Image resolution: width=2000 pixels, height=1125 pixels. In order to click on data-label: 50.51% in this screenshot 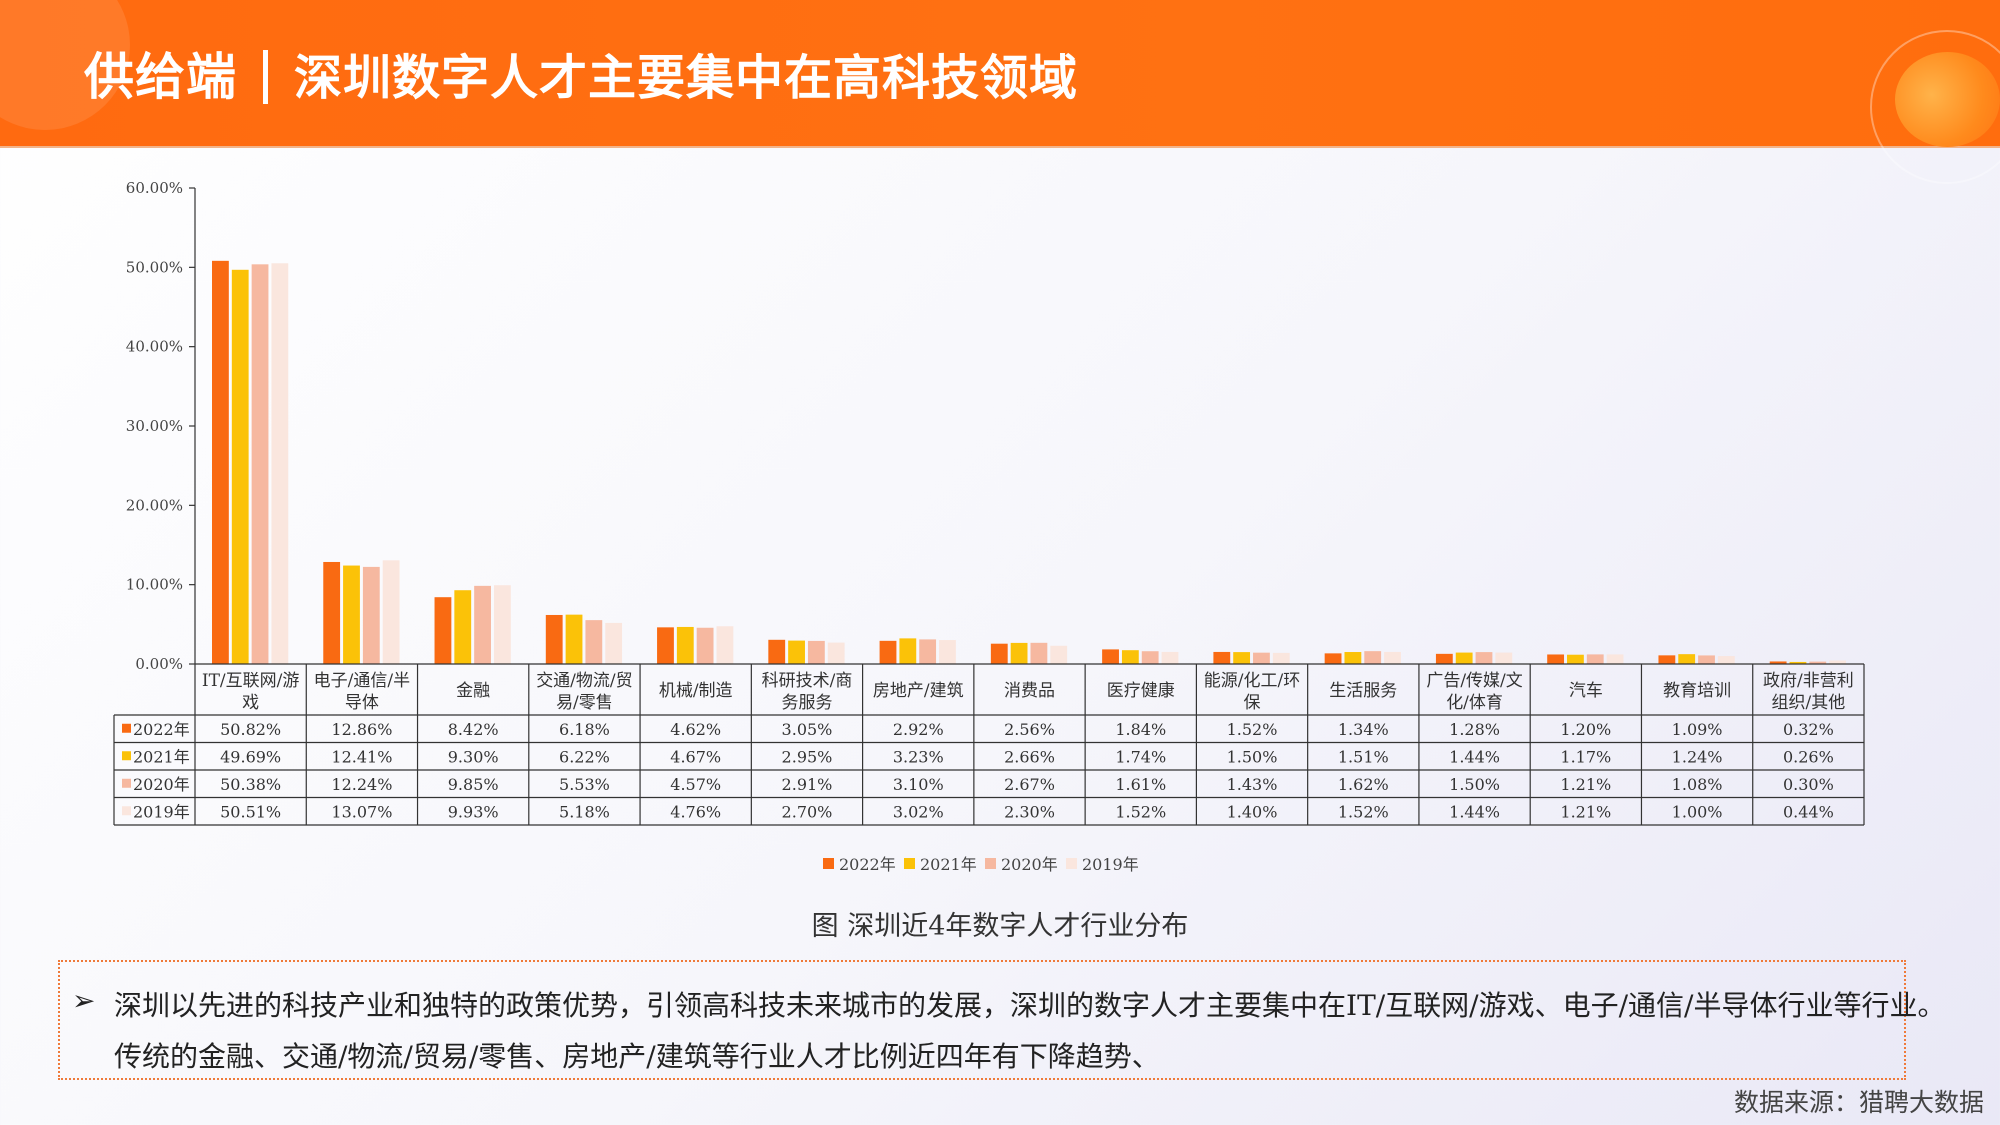, I will do `click(250, 811)`.